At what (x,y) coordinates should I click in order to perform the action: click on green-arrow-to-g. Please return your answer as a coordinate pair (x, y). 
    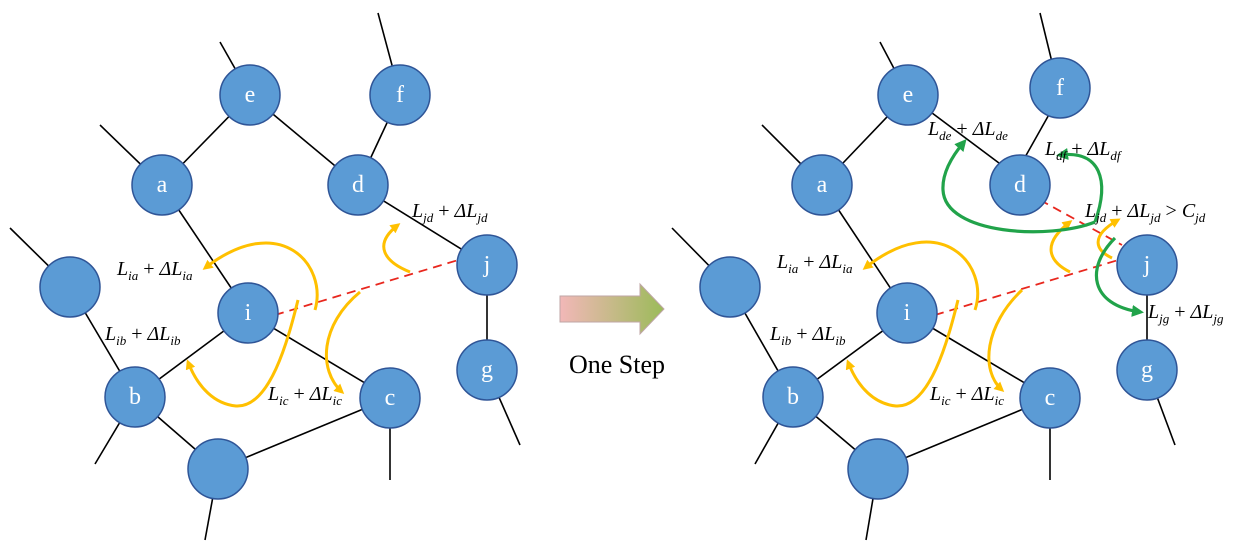
    Looking at the image, I should click on (1119, 276).